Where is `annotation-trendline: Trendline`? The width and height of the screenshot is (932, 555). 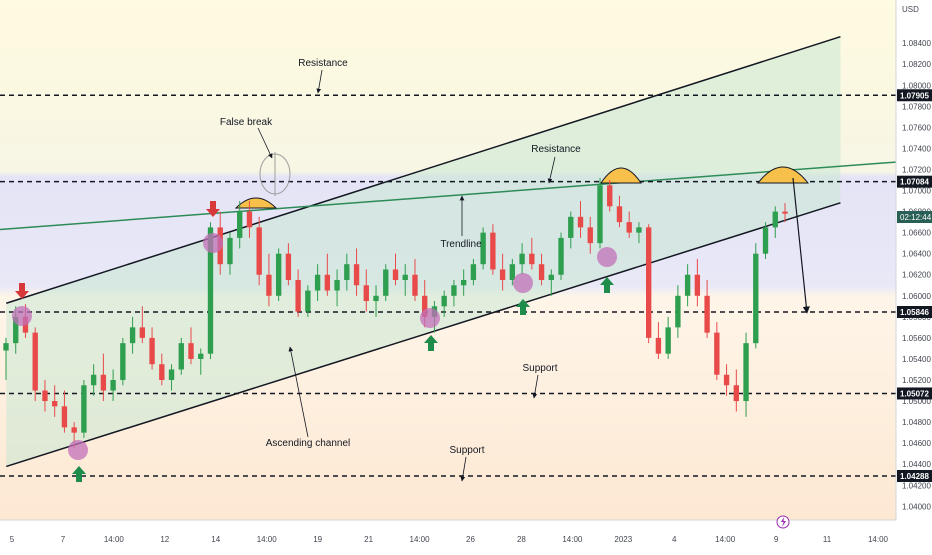
annotation-trendline: Trendline is located at coordinates (461, 244).